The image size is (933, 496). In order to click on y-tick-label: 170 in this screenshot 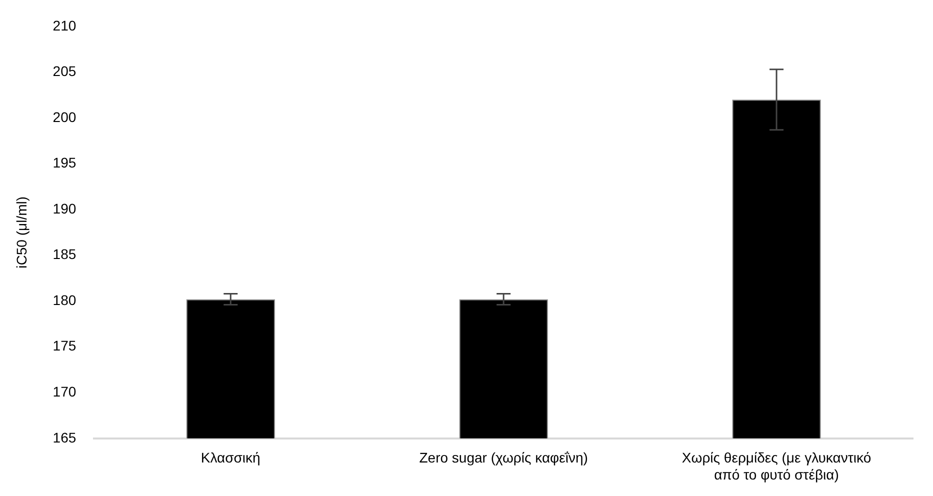, I will do `click(64, 391)`.